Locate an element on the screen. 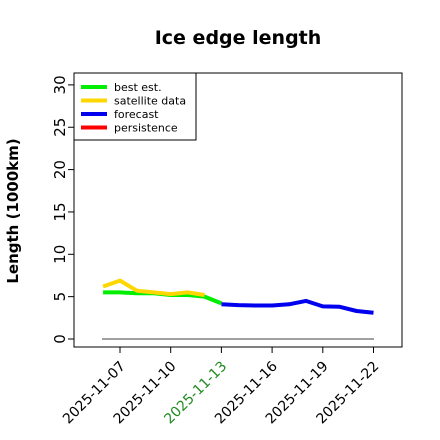 This screenshot has width=440, height=440. y-tick-label: 0 is located at coordinates (60, 339).